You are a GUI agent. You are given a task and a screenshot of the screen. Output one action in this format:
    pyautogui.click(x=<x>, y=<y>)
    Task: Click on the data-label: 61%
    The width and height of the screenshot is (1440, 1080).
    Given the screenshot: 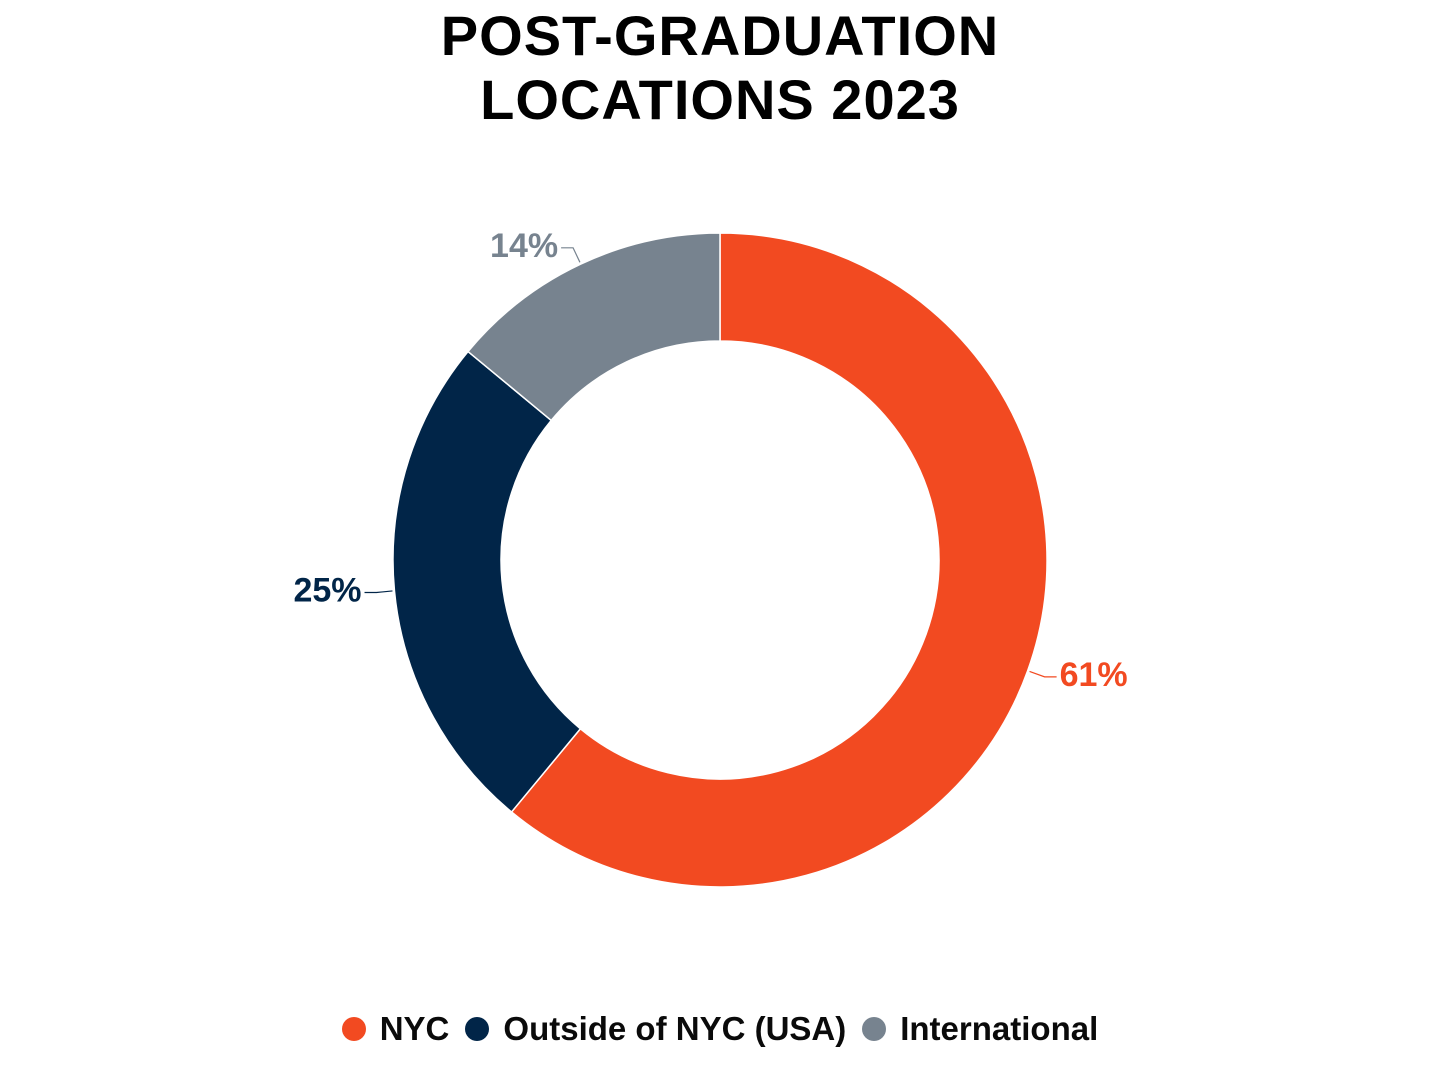 What is the action you would take?
    pyautogui.click(x=1094, y=675)
    